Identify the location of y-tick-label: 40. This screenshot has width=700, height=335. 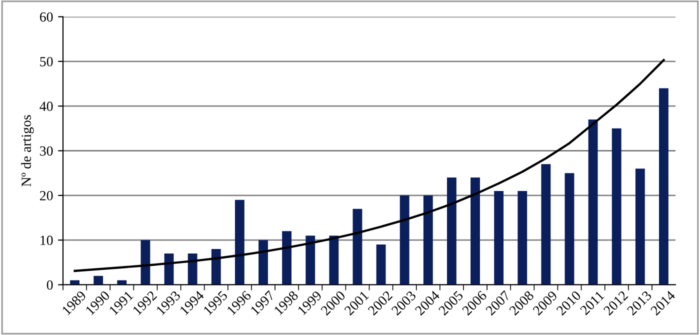
(46, 107).